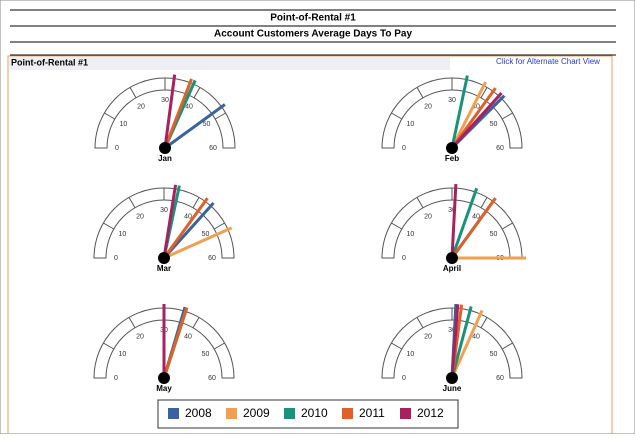  Describe the element at coordinates (548, 61) in the screenshot. I see `alternate-view-link: Click for Alternate Chart View` at that location.